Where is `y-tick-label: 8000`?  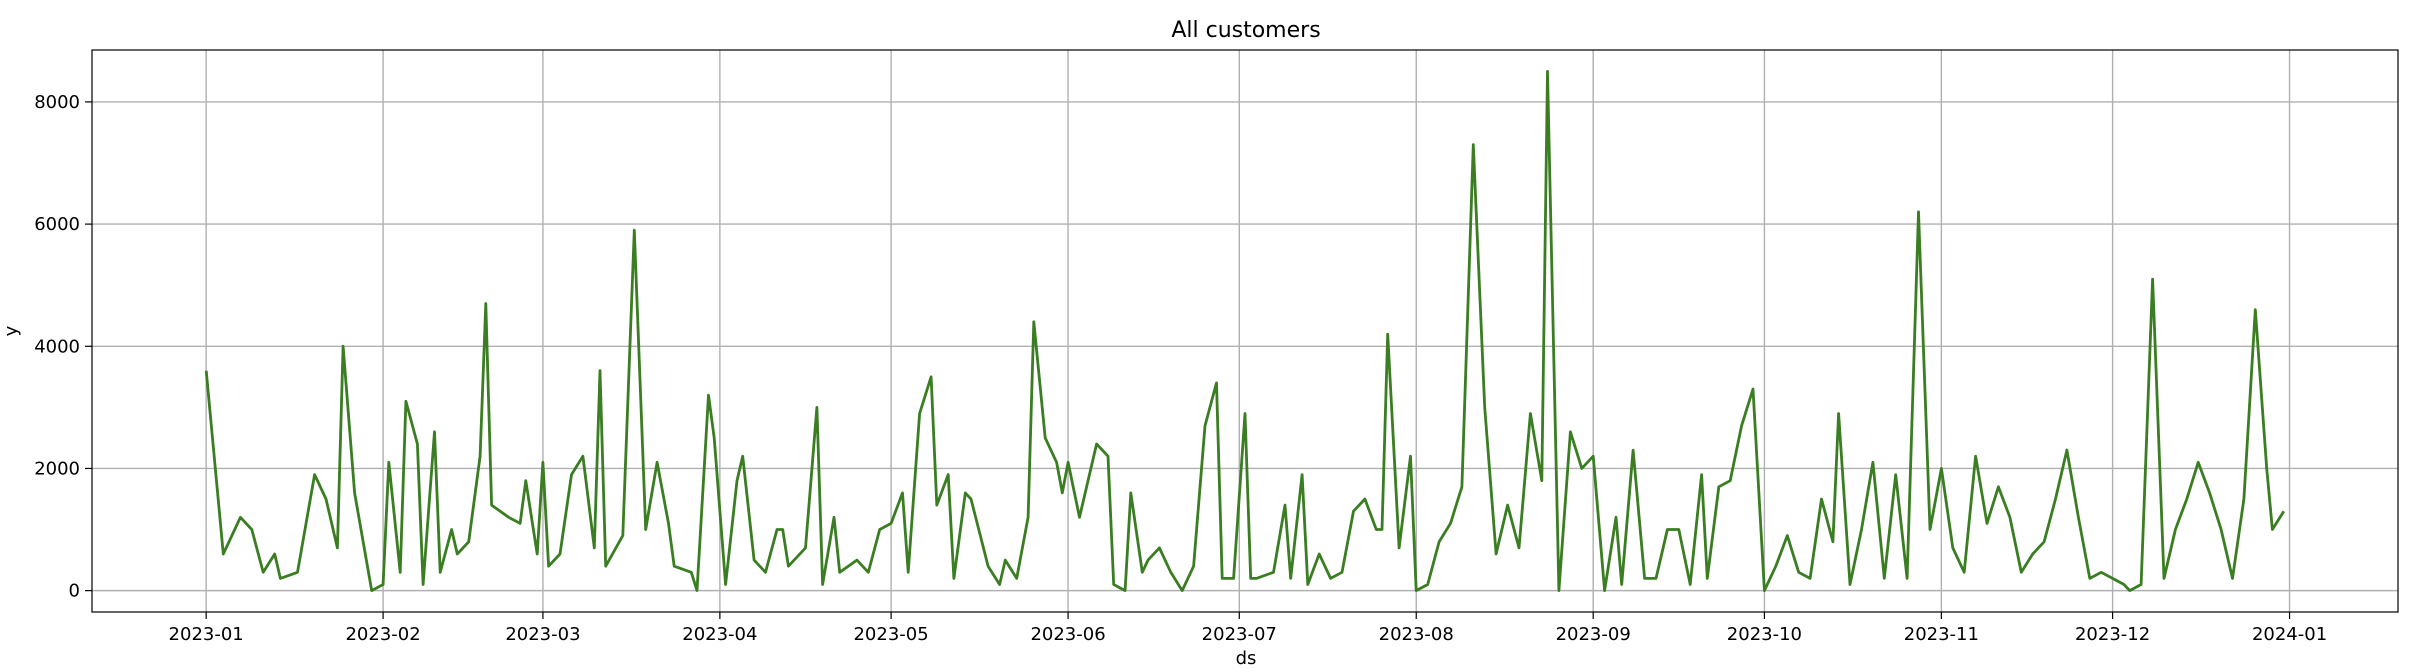
y-tick-label: 8000 is located at coordinates (57, 102).